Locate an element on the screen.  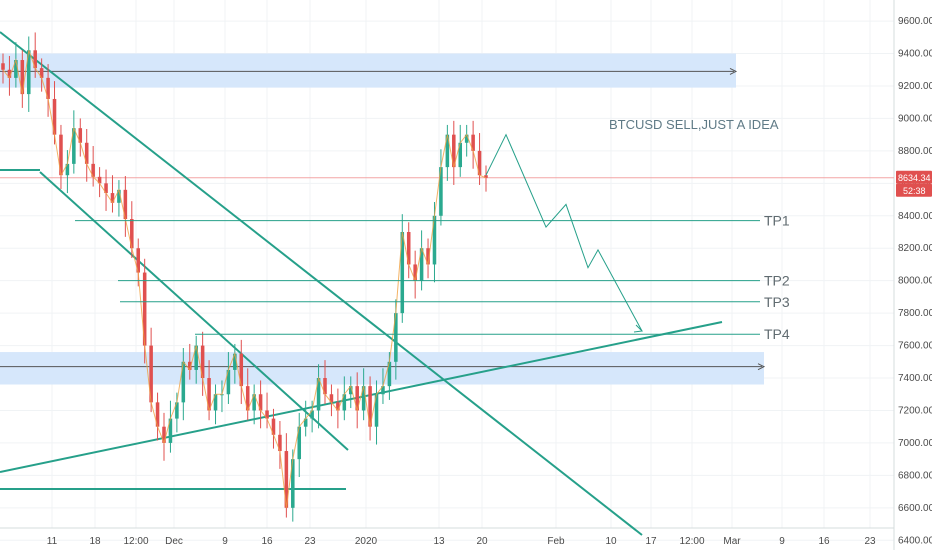
price-tick-label: 9600.00 is located at coordinates (915, 21).